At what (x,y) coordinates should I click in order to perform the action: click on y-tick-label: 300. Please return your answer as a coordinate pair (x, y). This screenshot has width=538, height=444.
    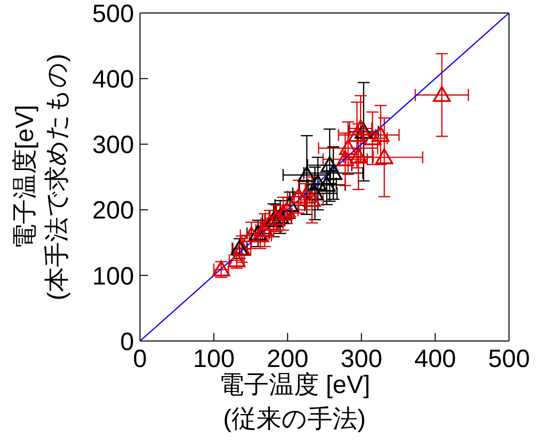
    Looking at the image, I should click on (113, 145).